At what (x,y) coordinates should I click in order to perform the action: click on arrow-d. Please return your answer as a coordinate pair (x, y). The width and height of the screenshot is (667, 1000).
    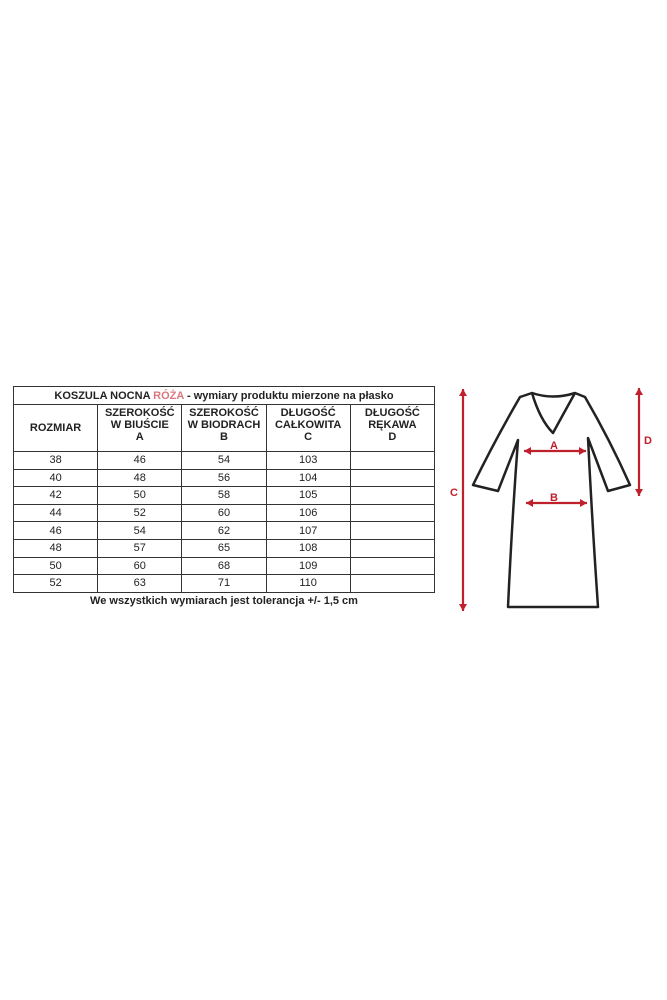
    Looking at the image, I should click on (639, 442).